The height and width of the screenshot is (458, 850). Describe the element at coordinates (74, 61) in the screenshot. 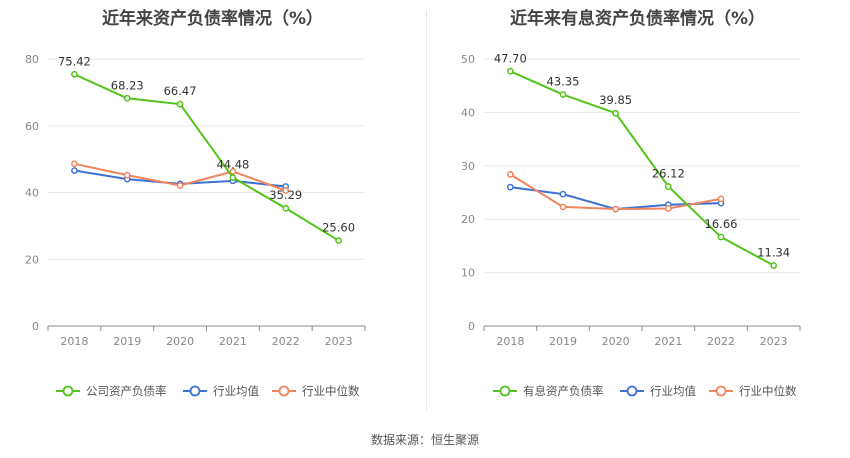

I see `data-label: 75.42` at that location.